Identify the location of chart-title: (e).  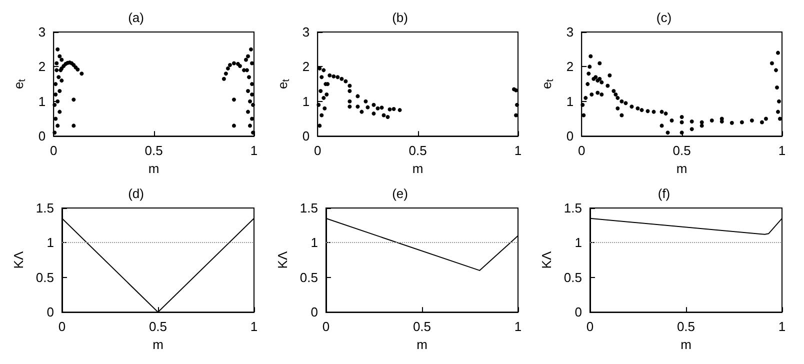
(400, 193).